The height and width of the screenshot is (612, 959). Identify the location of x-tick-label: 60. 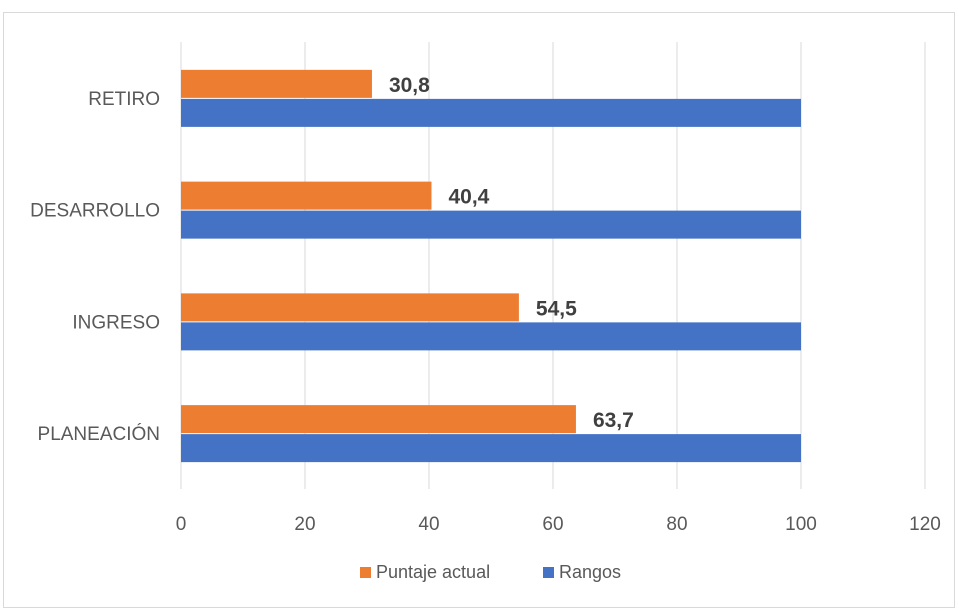
(552, 524).